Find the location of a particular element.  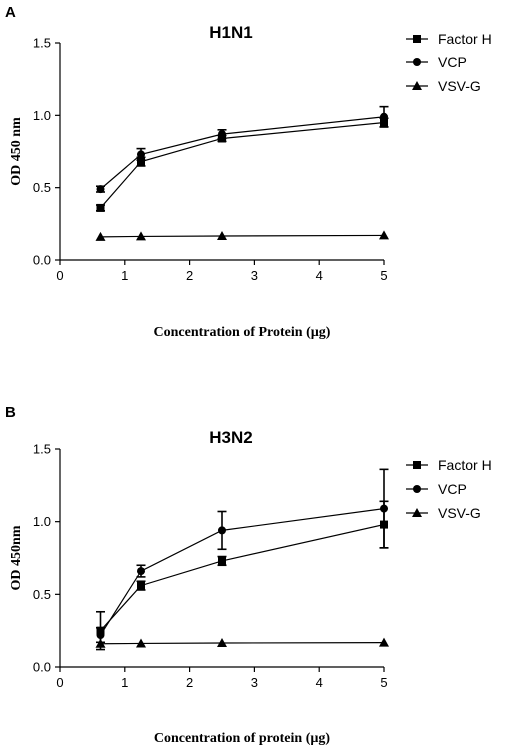

y-axis-title: OD 450 nm is located at coordinates (16, 151).